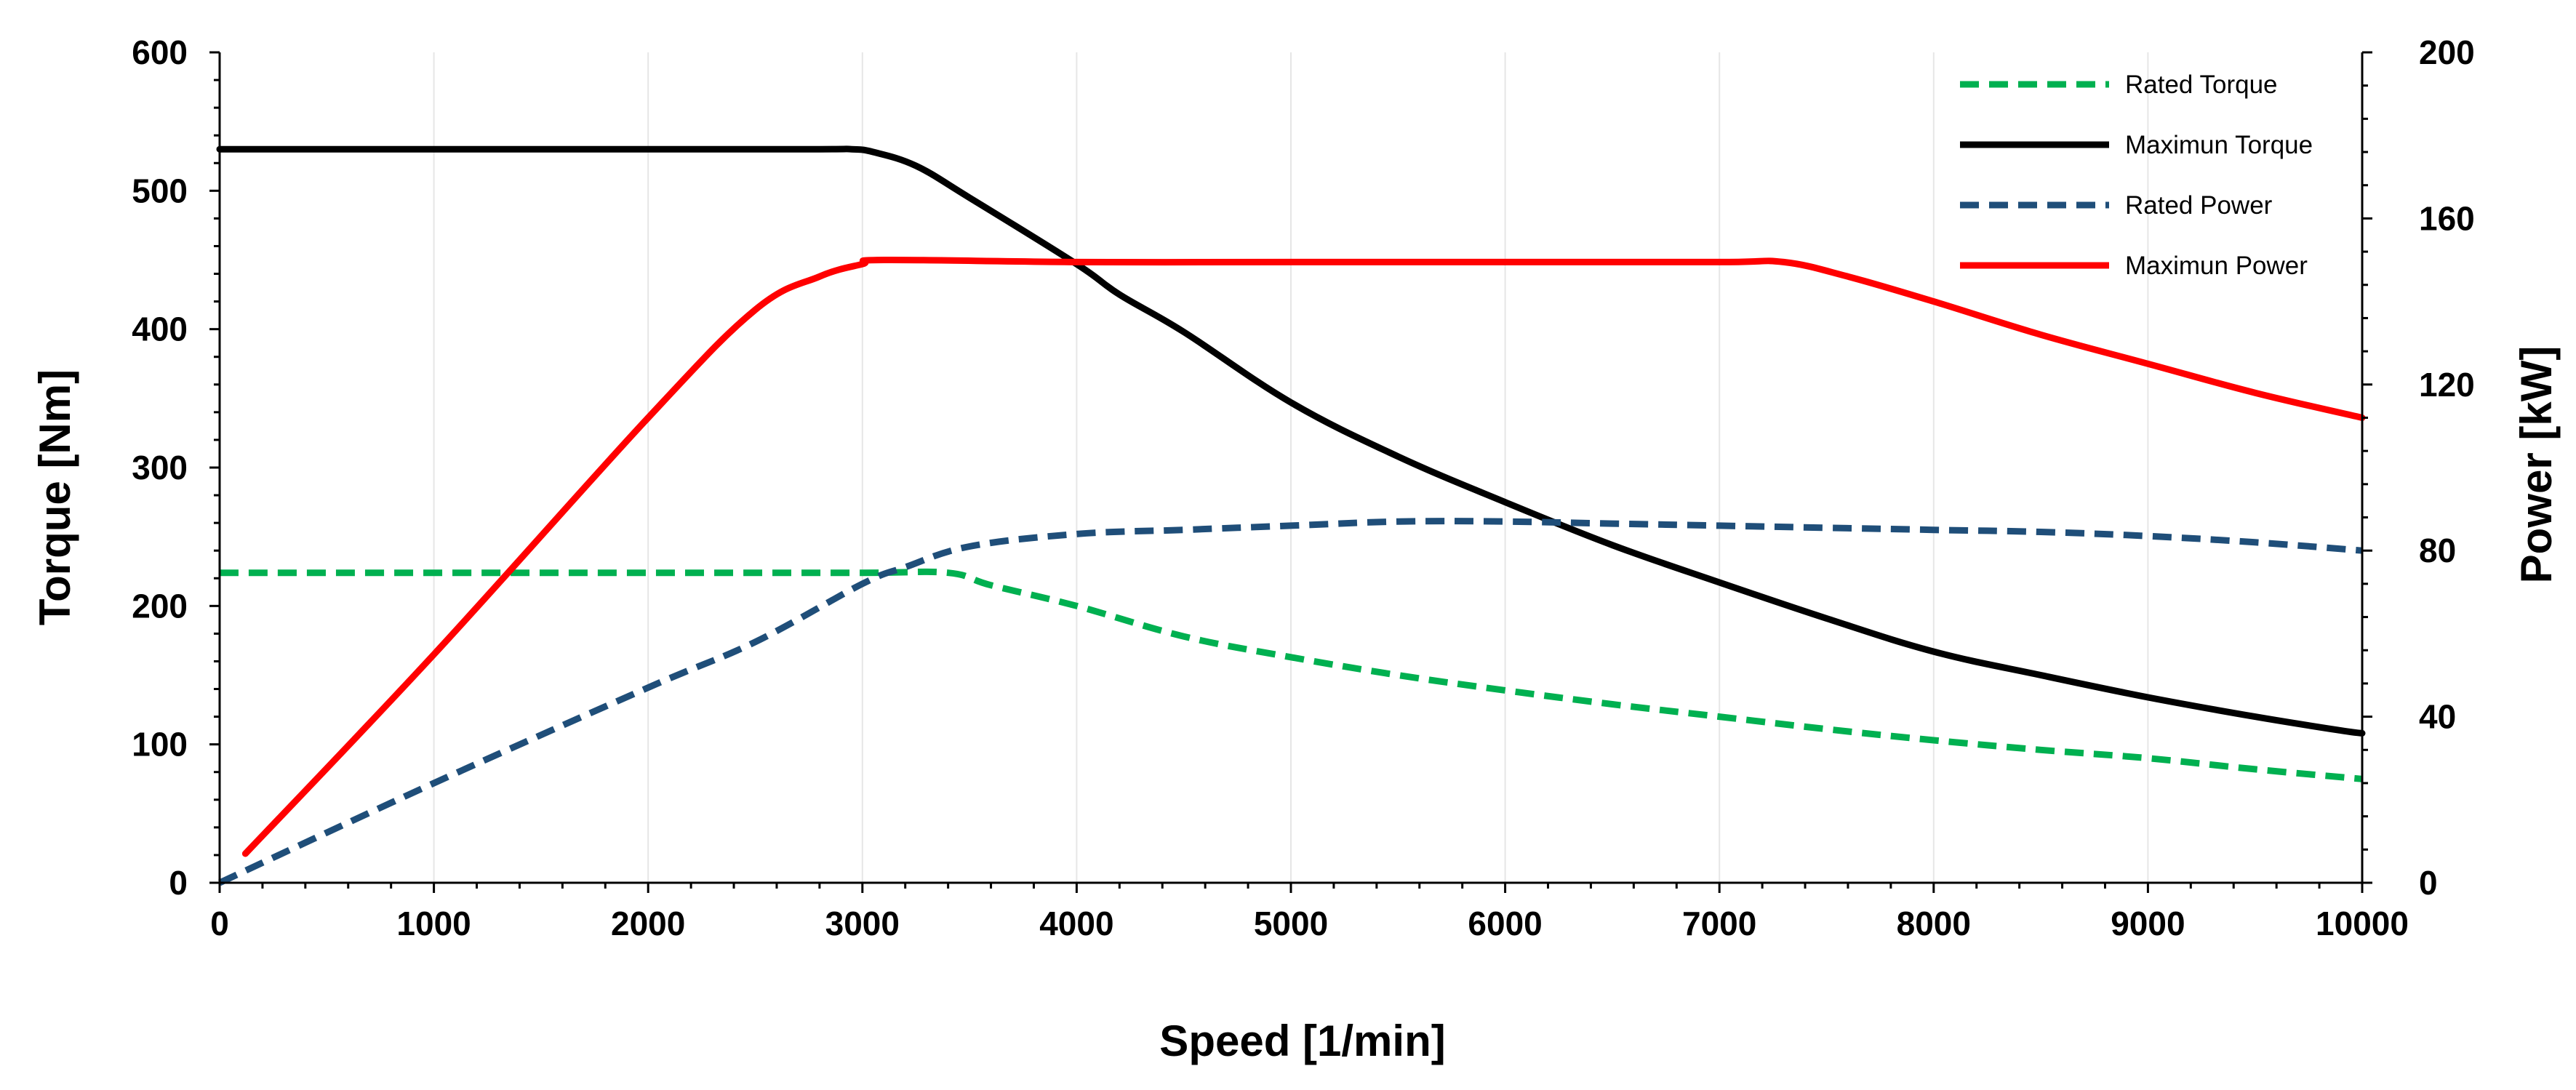  What do you see at coordinates (2447, 52) in the screenshot?
I see `y2-tick-label: 200` at bounding box center [2447, 52].